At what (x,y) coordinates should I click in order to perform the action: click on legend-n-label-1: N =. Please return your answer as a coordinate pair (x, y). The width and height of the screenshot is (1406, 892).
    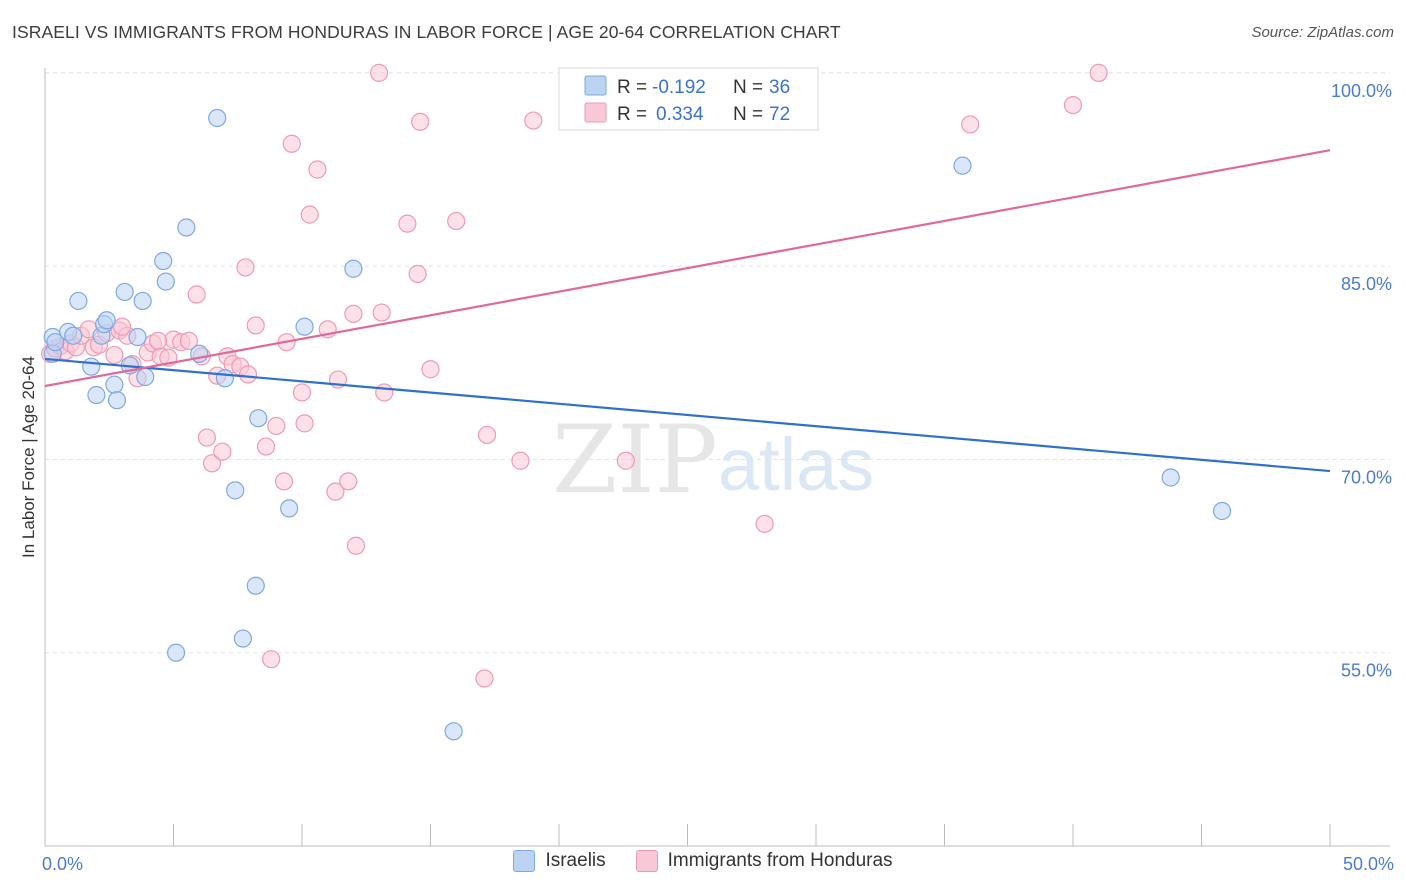
    Looking at the image, I should click on (748, 114).